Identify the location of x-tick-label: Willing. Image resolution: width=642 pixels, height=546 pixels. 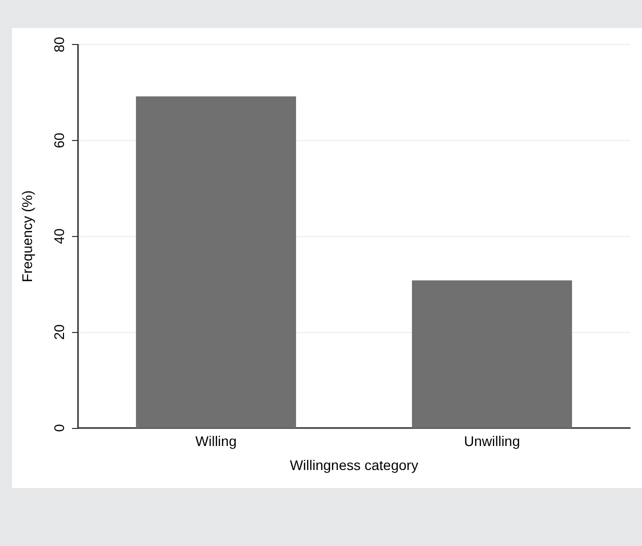
(216, 441).